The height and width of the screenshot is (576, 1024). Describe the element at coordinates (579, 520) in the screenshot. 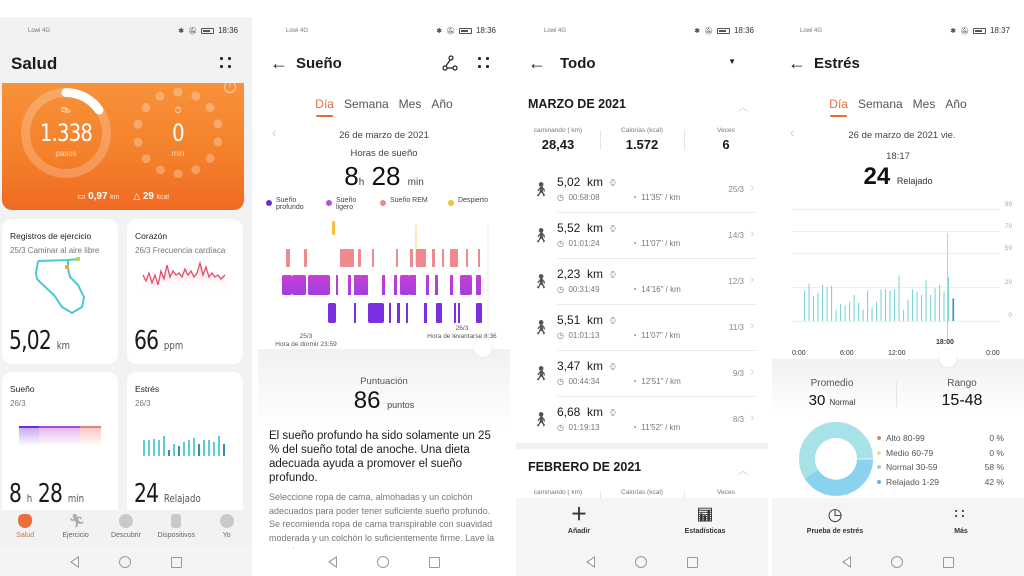

I see `add-button: ＋ Añadir` at that location.